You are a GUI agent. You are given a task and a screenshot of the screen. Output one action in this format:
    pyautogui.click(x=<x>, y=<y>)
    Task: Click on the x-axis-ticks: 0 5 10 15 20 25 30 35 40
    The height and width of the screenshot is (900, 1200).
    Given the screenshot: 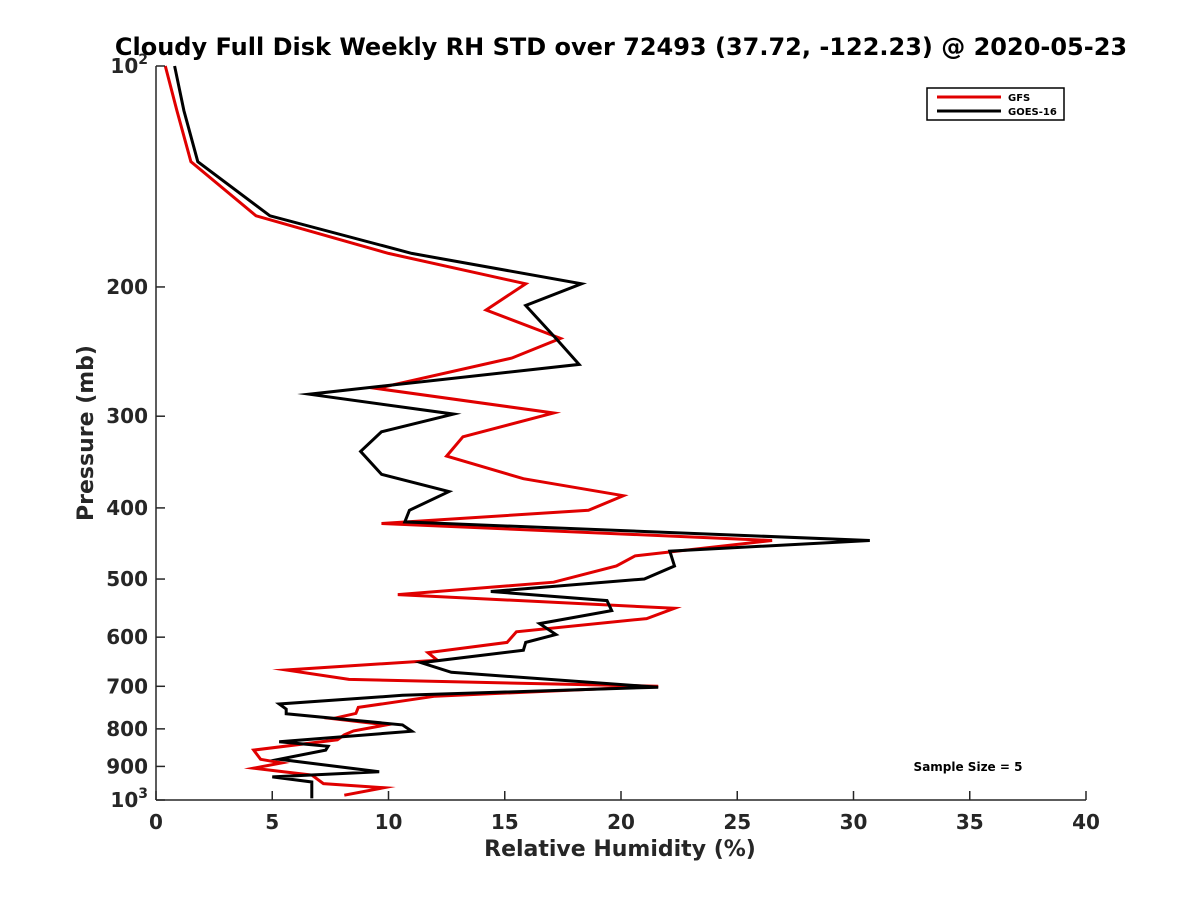 What is the action you would take?
    pyautogui.click(x=624, y=812)
    